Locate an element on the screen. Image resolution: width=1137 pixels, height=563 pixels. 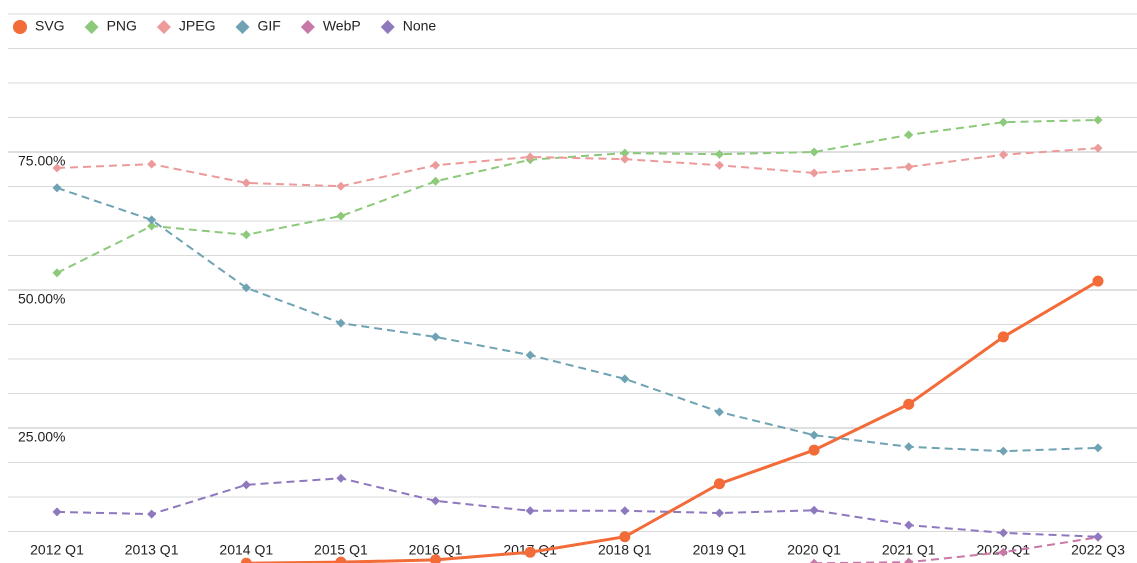
legend-label: PNG is located at coordinates (122, 26).